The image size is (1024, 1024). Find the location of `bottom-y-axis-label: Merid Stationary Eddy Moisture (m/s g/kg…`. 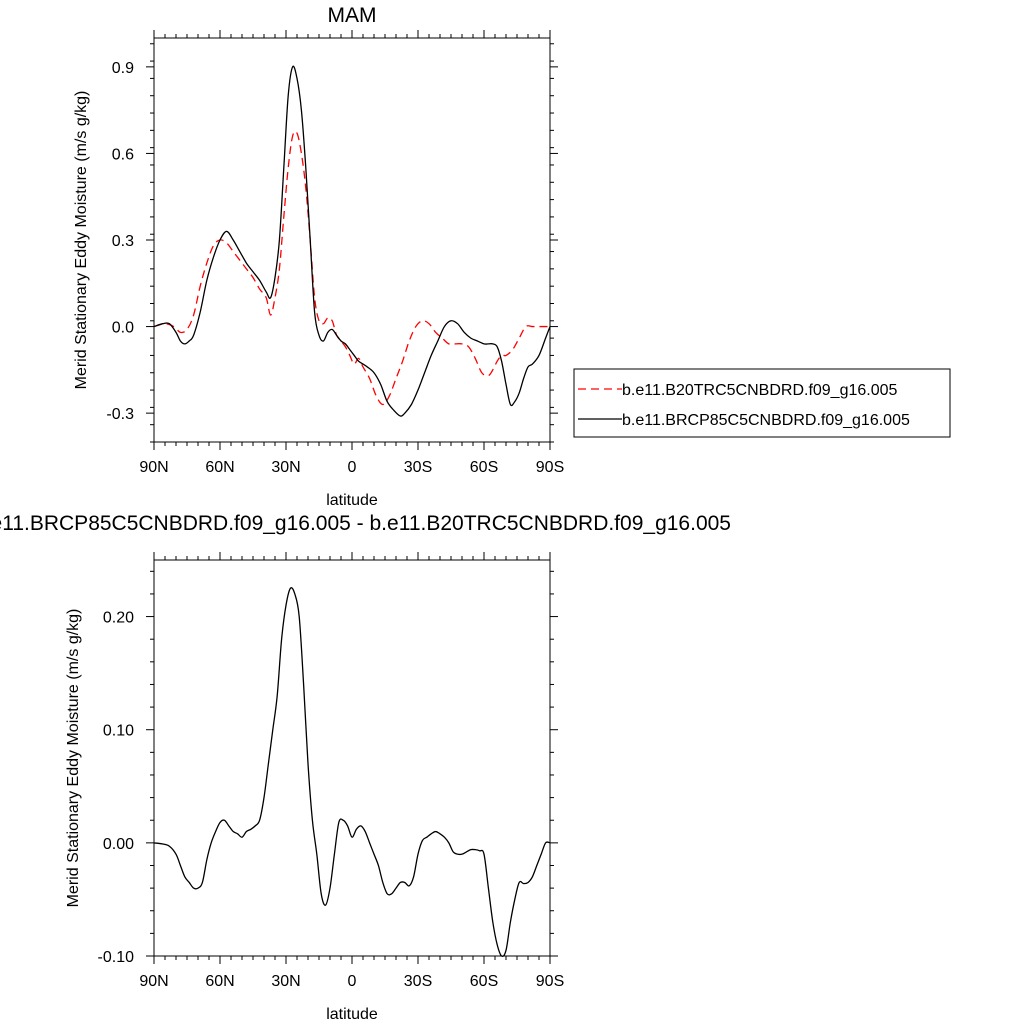

bottom-y-axis-label: Merid Stationary Eddy Moisture (m/s g/kg… is located at coordinates (73, 758).